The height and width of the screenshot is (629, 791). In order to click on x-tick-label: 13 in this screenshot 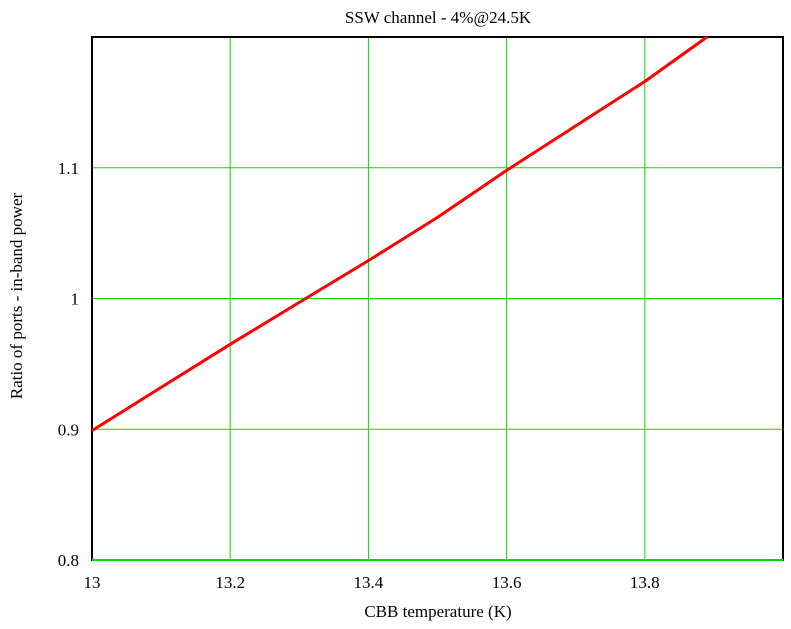, I will do `click(92, 582)`.